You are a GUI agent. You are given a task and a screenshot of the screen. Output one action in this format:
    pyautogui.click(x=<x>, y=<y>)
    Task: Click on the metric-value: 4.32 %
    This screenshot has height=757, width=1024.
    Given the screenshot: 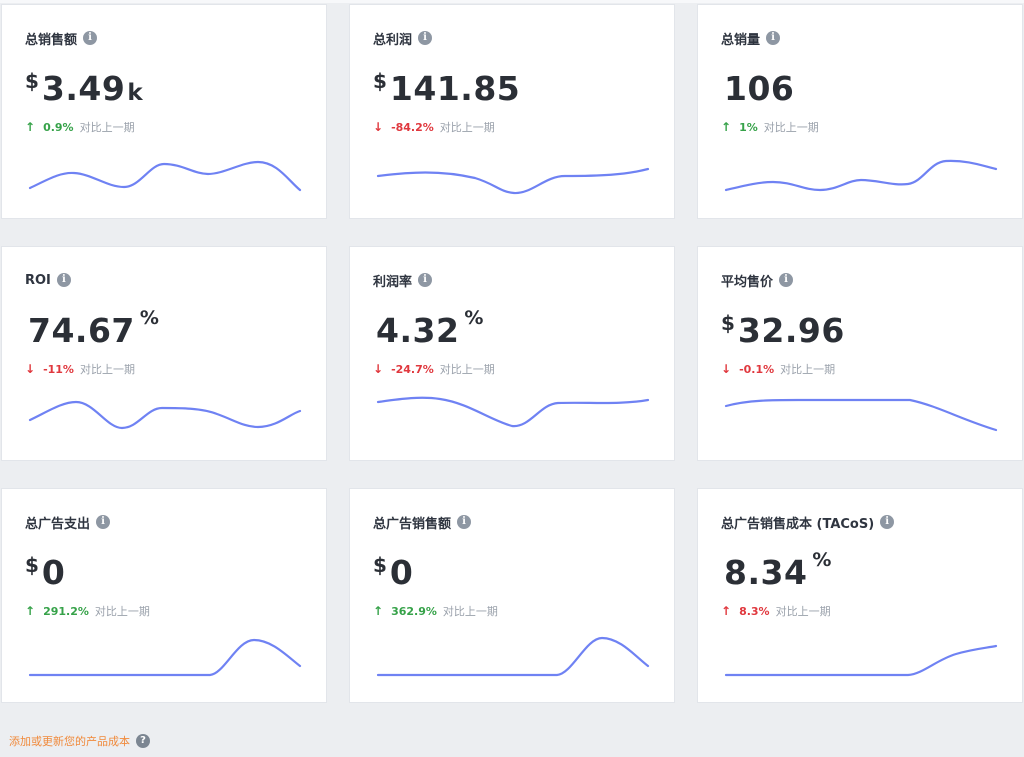 What is the action you would take?
    pyautogui.click(x=428, y=331)
    